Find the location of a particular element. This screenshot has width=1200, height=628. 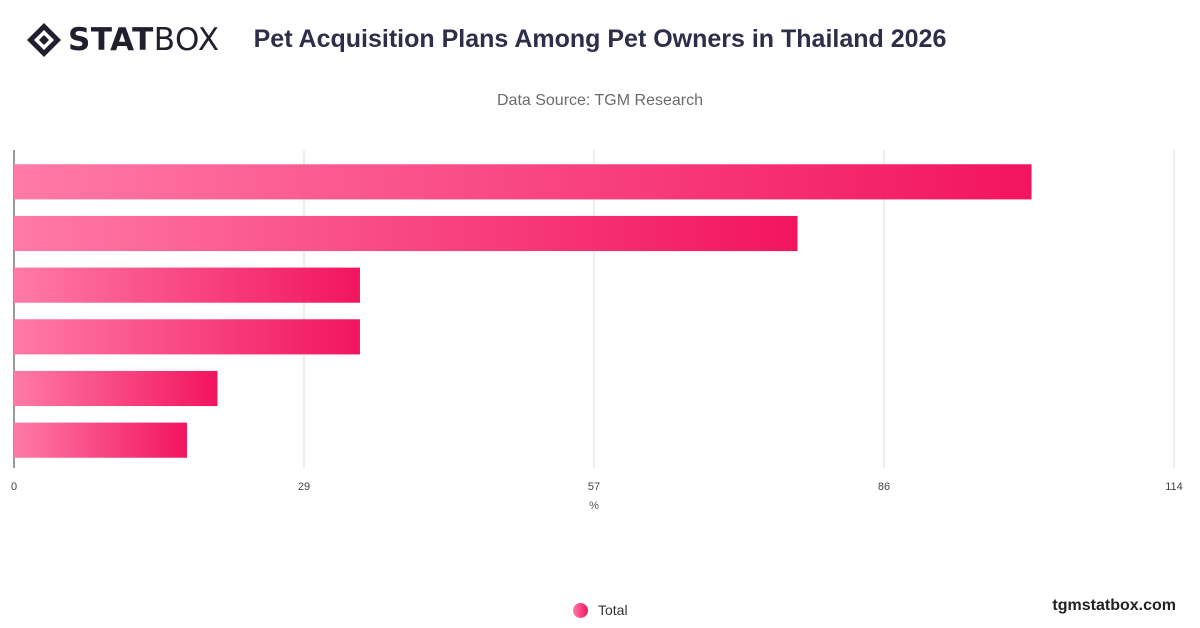

footer-brand: tgmstatbox.com is located at coordinates (1114, 605).